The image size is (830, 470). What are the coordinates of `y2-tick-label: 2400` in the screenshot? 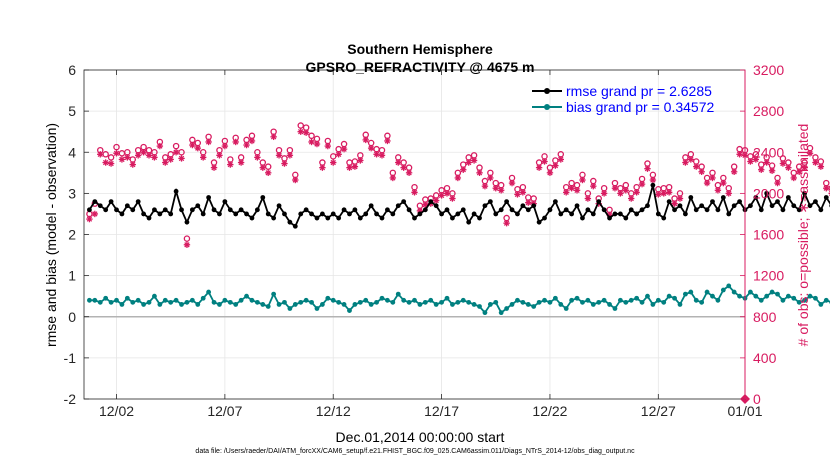 It's located at (768, 152).